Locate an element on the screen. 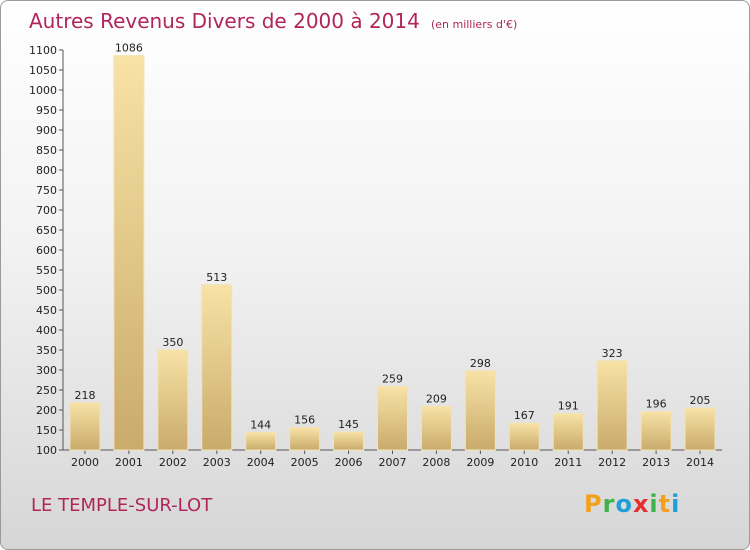 This screenshot has width=750, height=550. y-tick-label: 150 is located at coordinates (46, 430).